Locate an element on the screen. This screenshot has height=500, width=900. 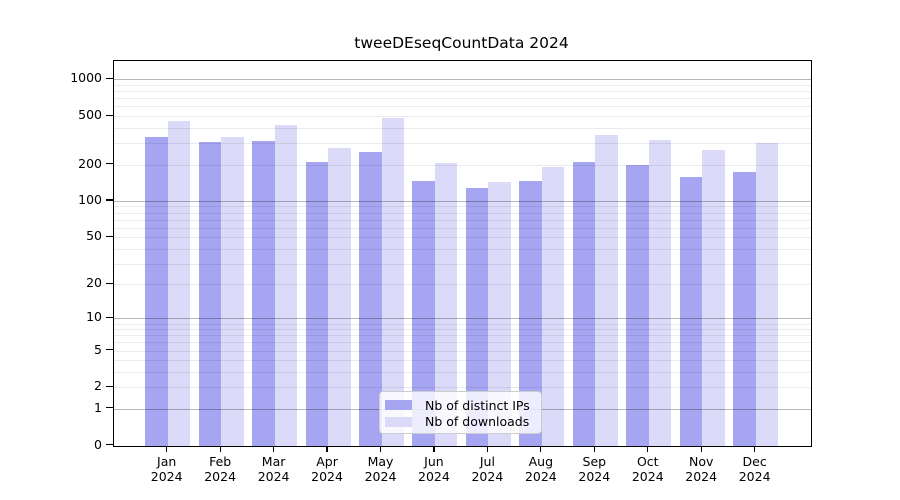
x-tick-month: Sep is located at coordinates (594, 461).